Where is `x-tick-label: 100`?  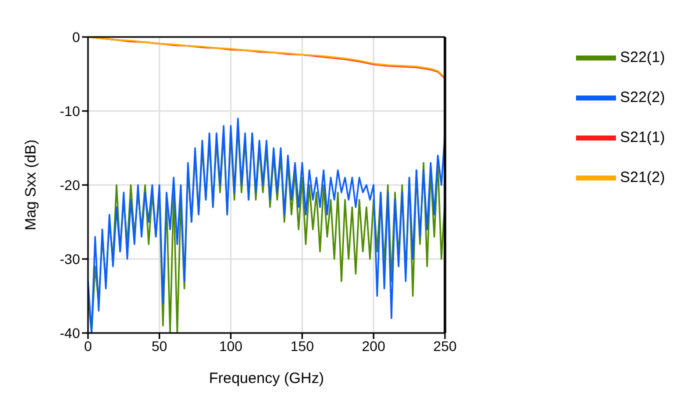
x-tick-label: 100 is located at coordinates (231, 346).